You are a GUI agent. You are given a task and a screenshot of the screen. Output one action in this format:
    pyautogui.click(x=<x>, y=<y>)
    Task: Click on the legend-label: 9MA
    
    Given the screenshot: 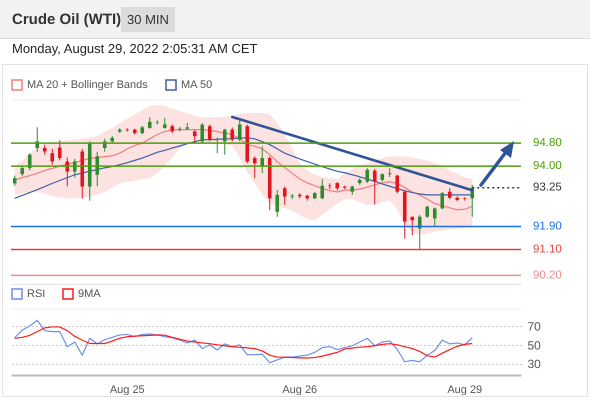 What is the action you would take?
    pyautogui.click(x=90, y=294)
    